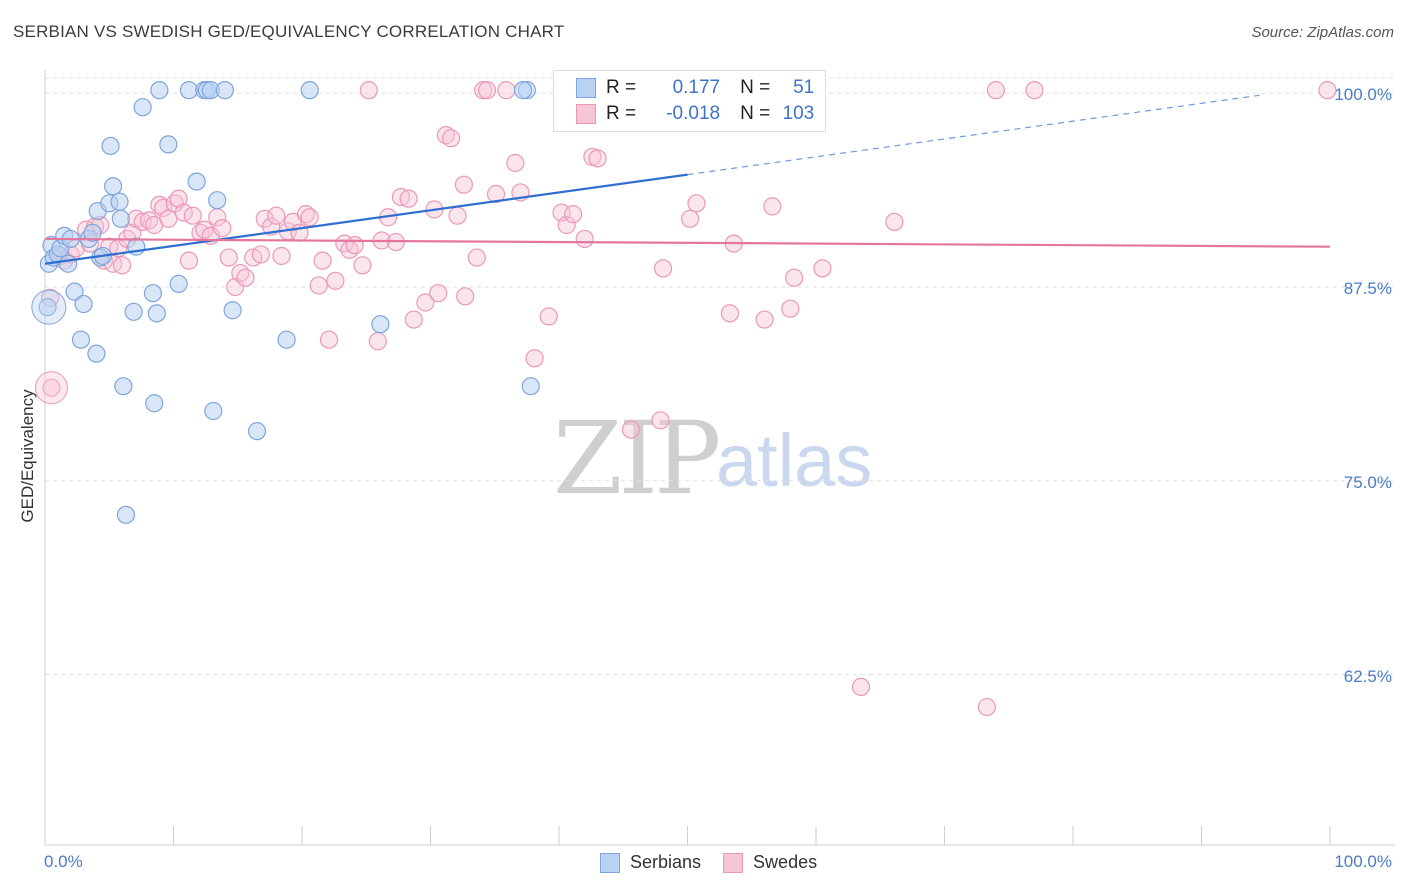 This screenshot has height=892, width=1406. Describe the element at coordinates (621, 113) in the screenshot. I see `swedes-r-label: R =` at that location.